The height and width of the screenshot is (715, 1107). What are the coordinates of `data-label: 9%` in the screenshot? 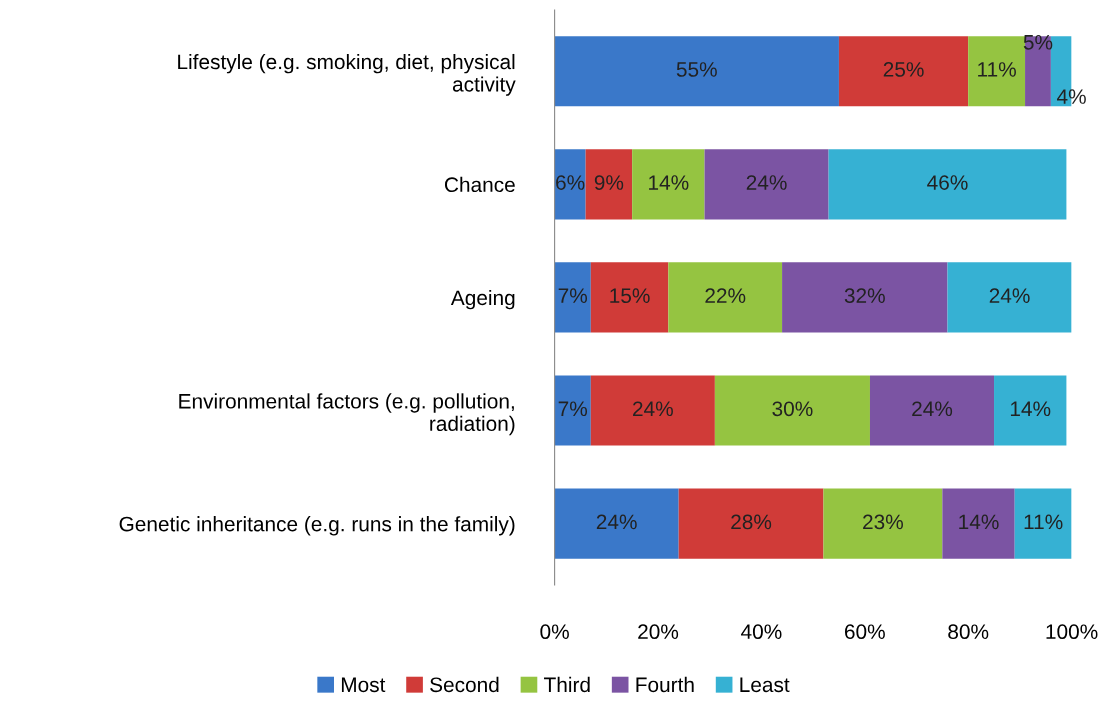 It's located at (609, 182).